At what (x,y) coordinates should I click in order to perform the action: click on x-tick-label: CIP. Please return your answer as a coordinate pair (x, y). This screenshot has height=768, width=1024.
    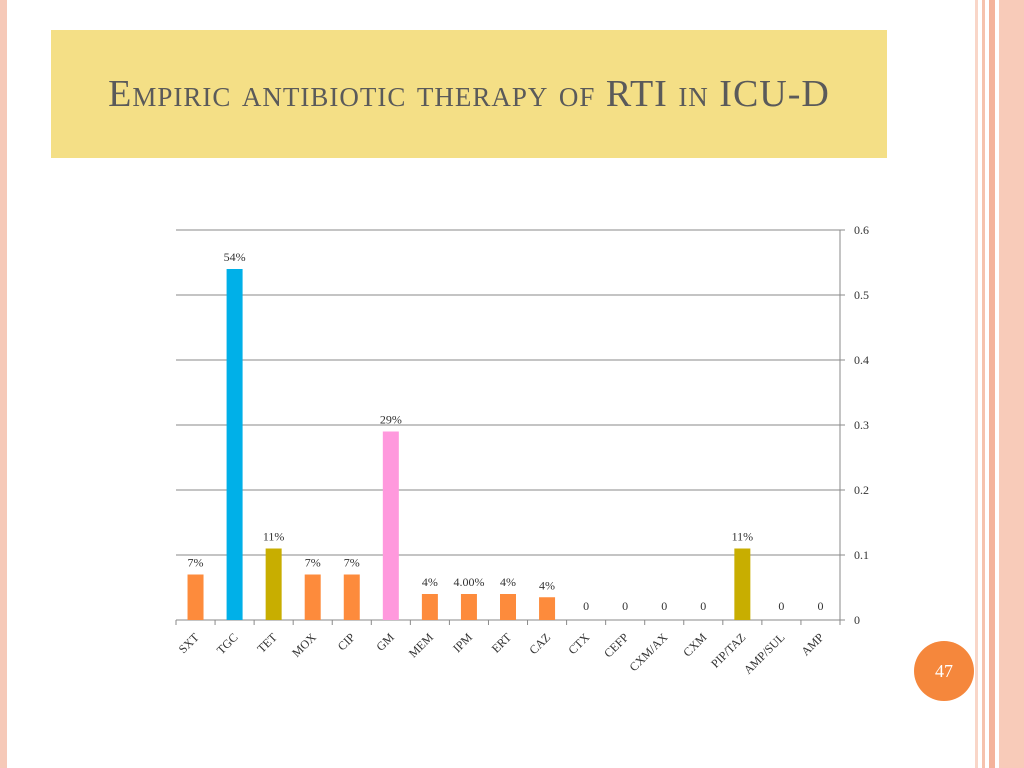
    Looking at the image, I should click on (346, 641).